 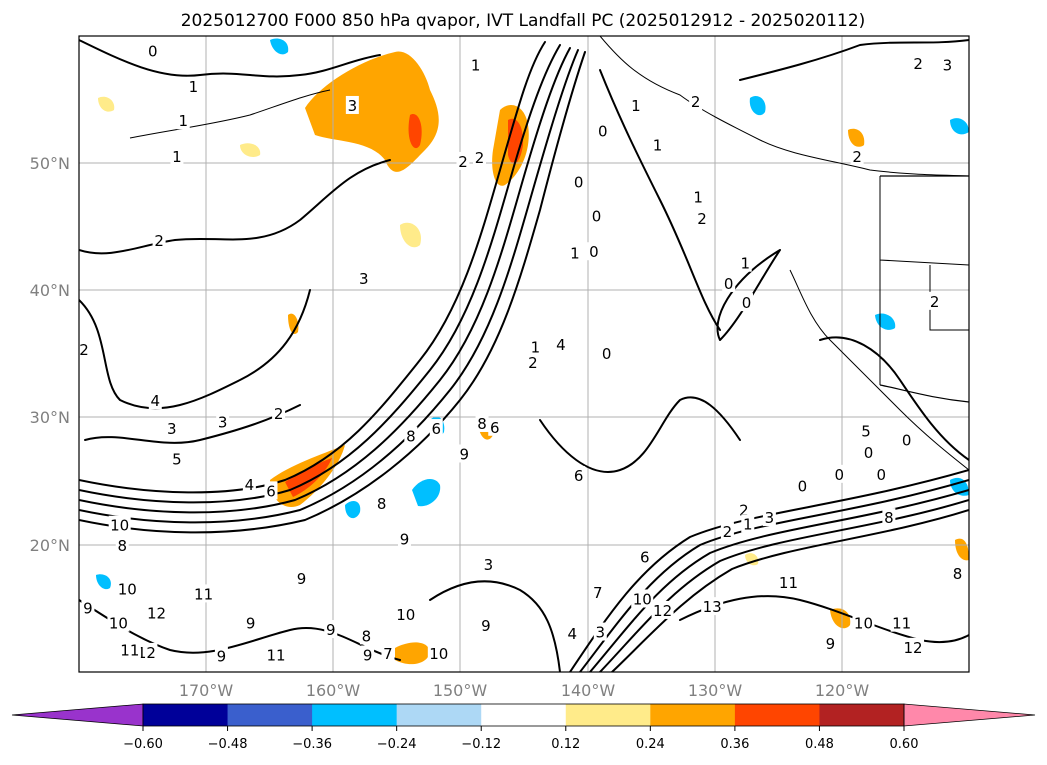 I want to click on aleutian-chain, so click(x=230, y=114).